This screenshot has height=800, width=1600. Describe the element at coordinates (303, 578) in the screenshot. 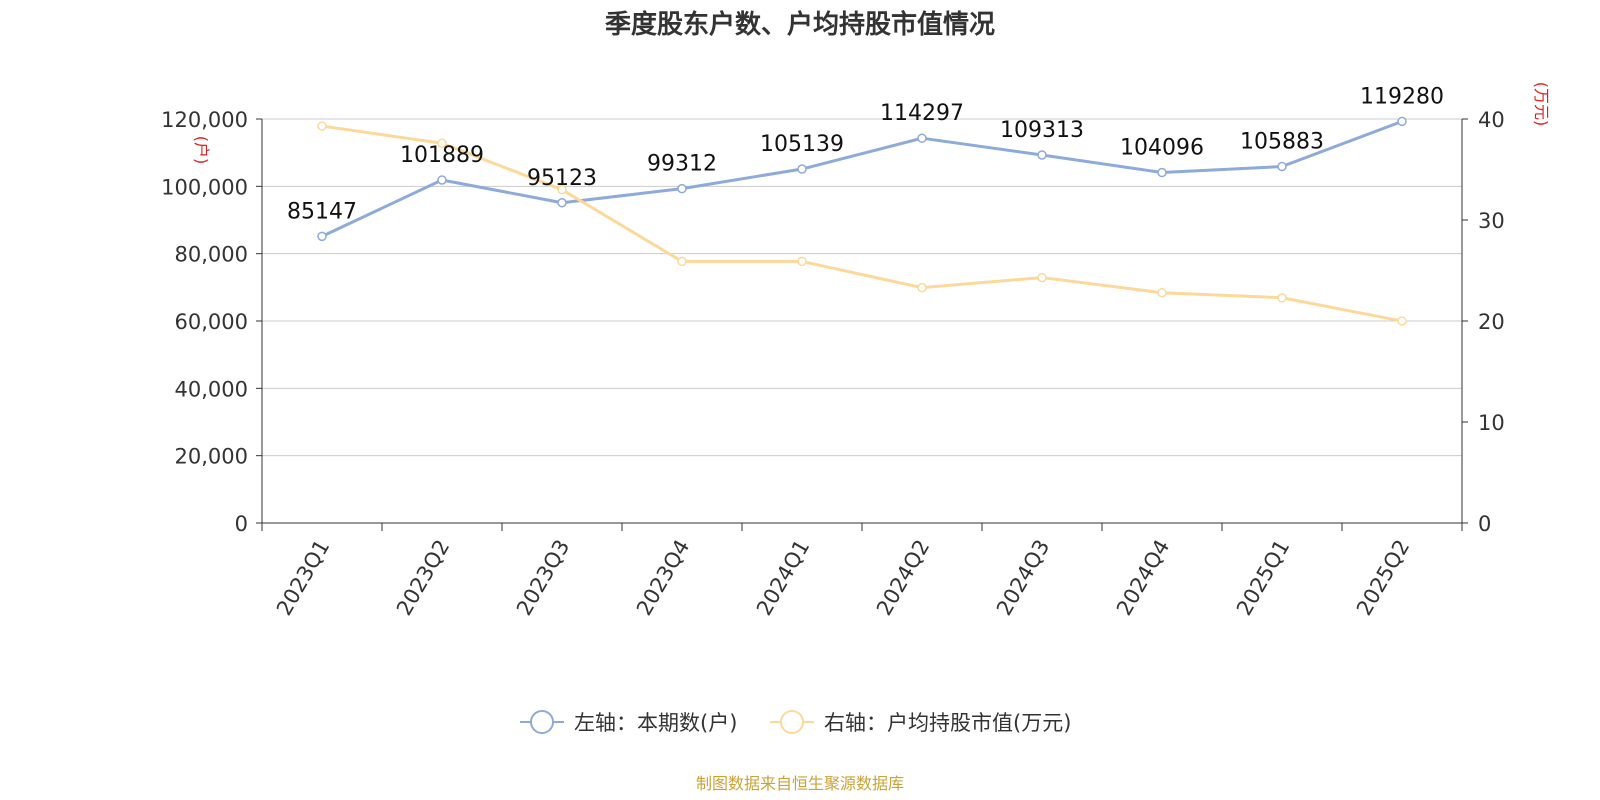

I see `x-tick-label: 2023Q1` at that location.